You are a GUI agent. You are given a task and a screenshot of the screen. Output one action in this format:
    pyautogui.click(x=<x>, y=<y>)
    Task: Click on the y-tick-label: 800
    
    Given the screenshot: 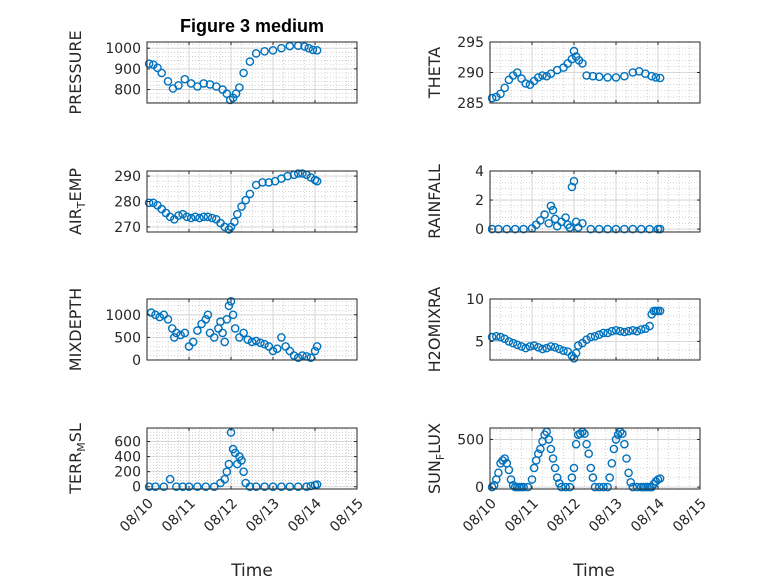 What is the action you would take?
    pyautogui.click(x=127, y=91)
    